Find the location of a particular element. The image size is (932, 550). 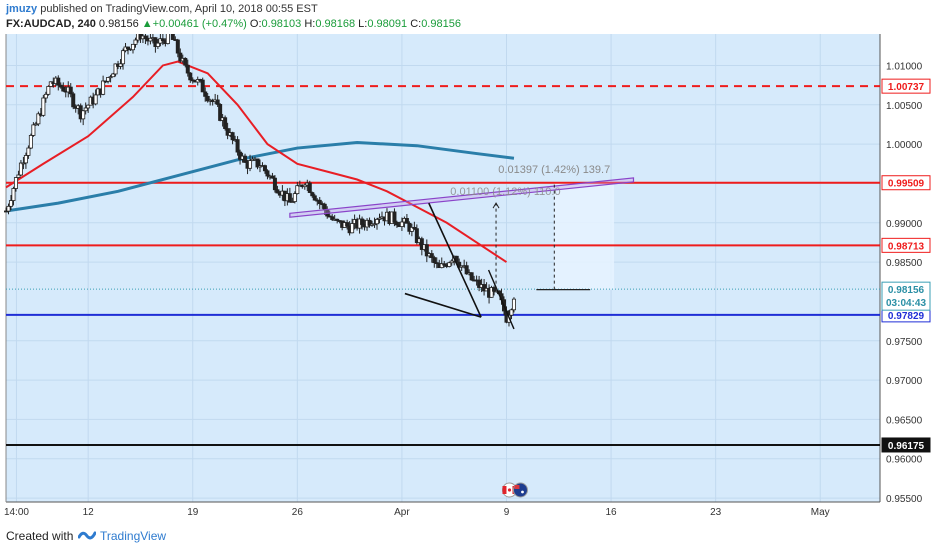

wedge-upper-line is located at coordinates (455, 260).